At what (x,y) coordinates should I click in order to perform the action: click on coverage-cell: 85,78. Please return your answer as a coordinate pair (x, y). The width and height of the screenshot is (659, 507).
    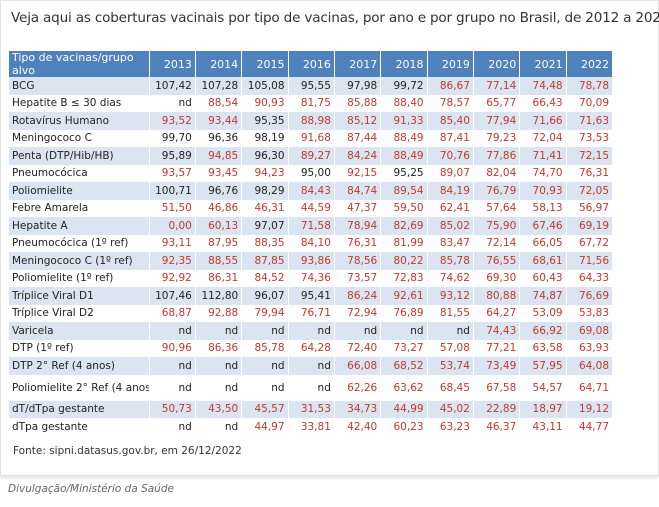
    Looking at the image, I should click on (265, 348).